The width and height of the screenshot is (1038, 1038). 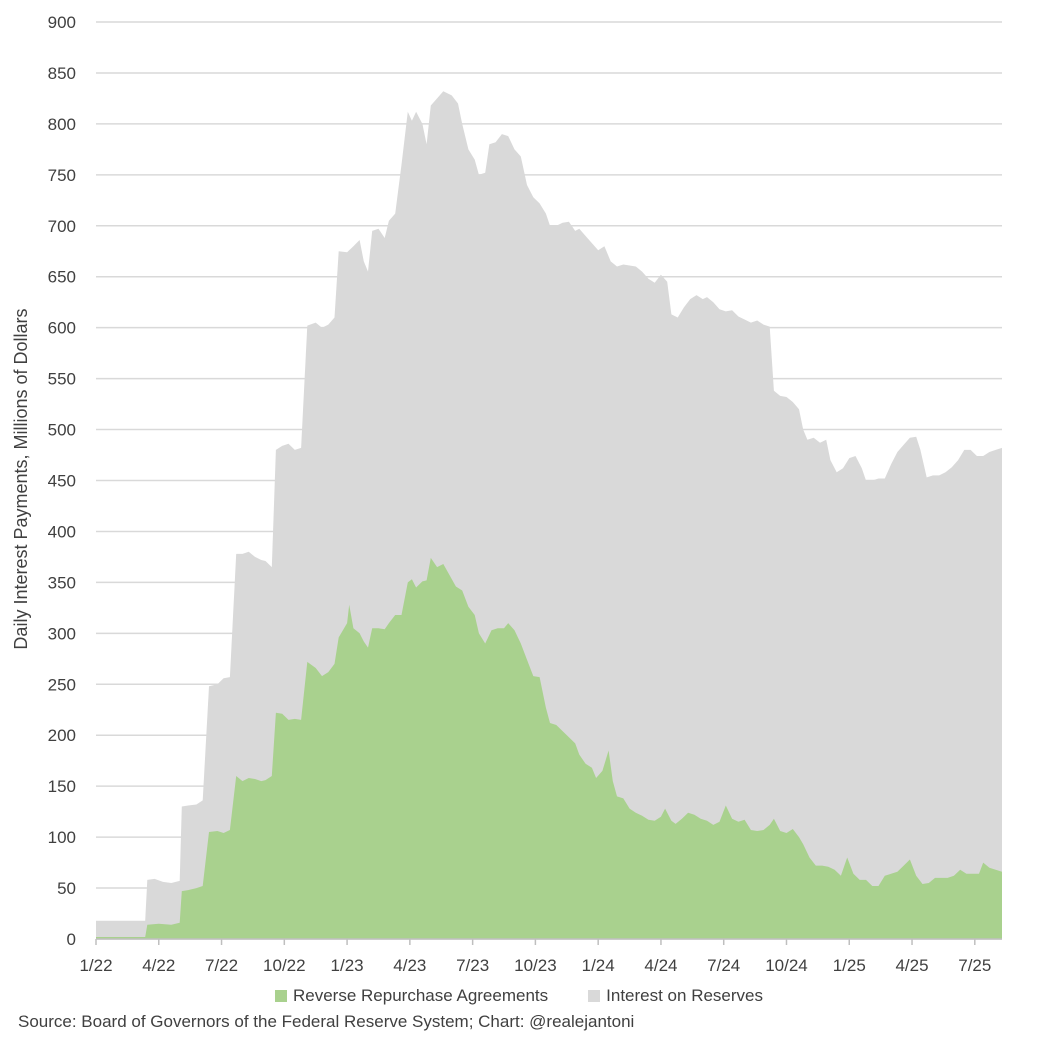 I want to click on legend-item-interest-on-reserves: Interest on Reserves, so click(x=675, y=996).